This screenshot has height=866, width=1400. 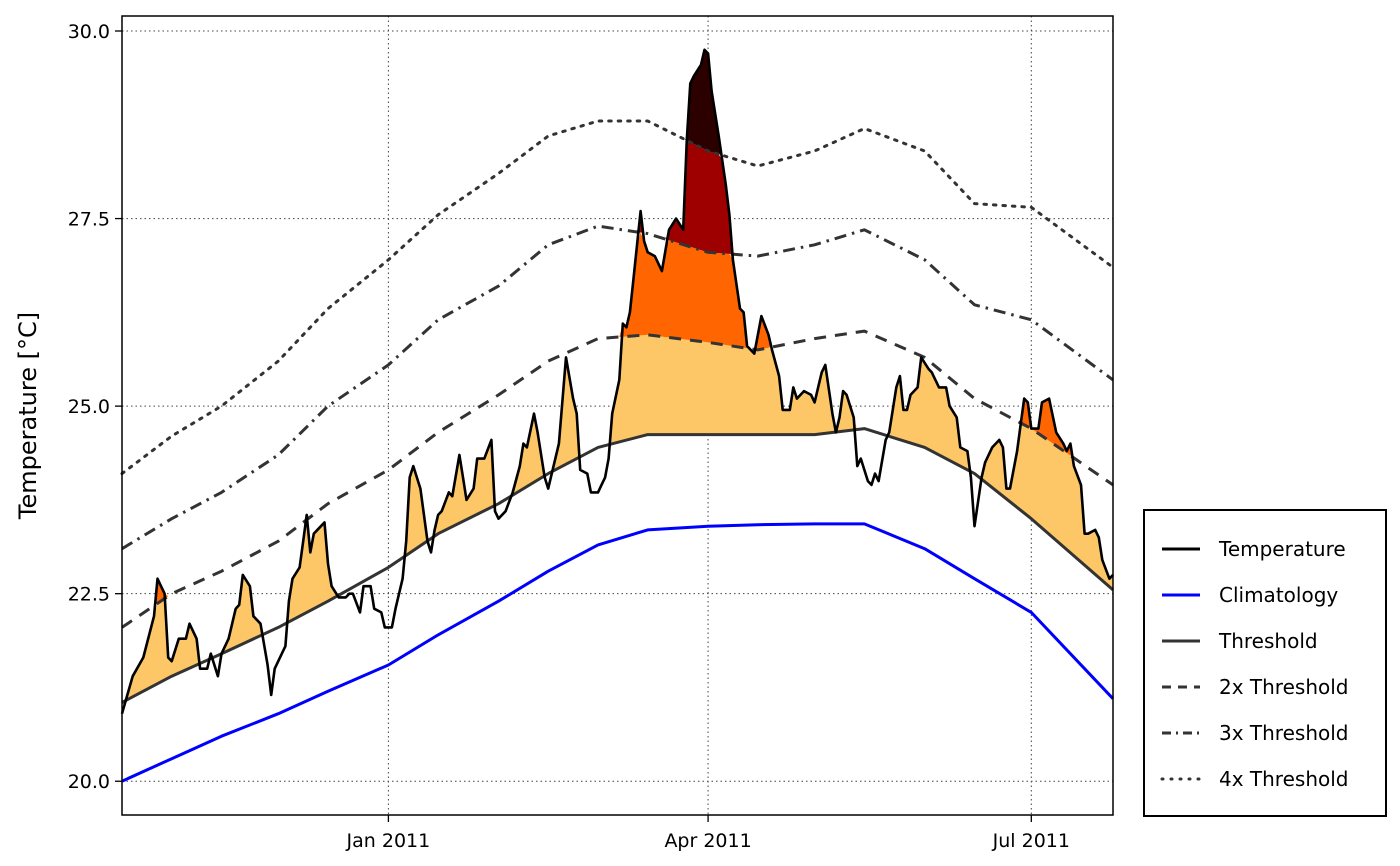 What do you see at coordinates (1283, 687) in the screenshot?
I see `legend-label: 2x Threshold` at bounding box center [1283, 687].